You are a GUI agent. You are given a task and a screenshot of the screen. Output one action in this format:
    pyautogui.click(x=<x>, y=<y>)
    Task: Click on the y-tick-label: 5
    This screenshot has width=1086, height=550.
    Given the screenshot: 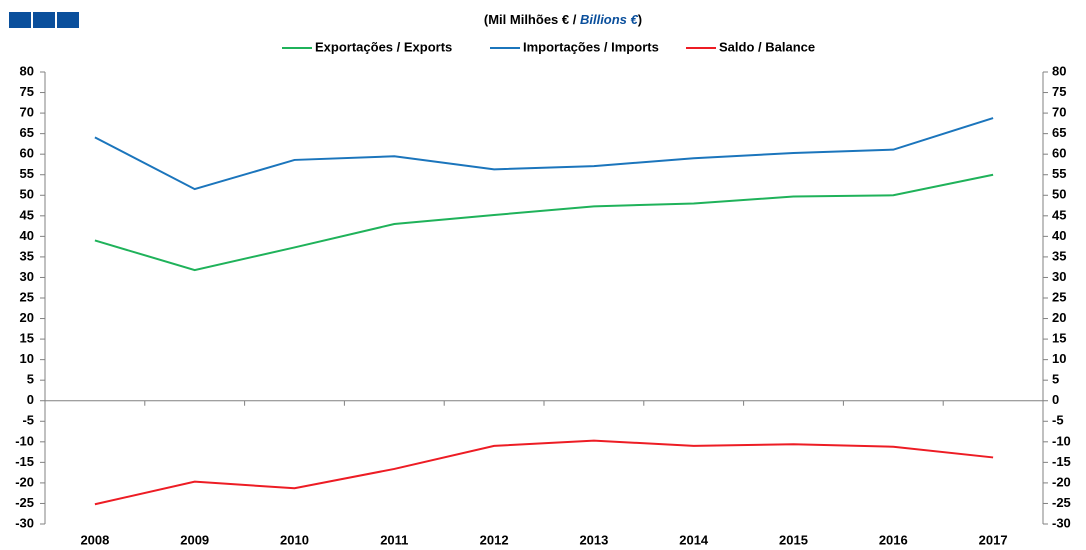 What is the action you would take?
    pyautogui.click(x=30, y=379)
    